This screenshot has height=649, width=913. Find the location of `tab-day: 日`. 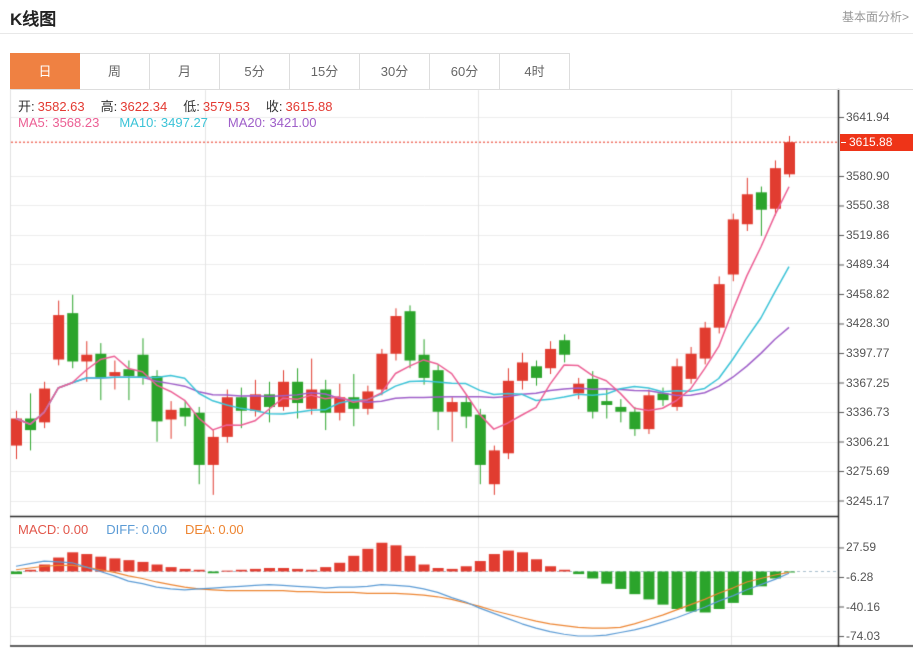

tab-day: 日 is located at coordinates (45, 71).